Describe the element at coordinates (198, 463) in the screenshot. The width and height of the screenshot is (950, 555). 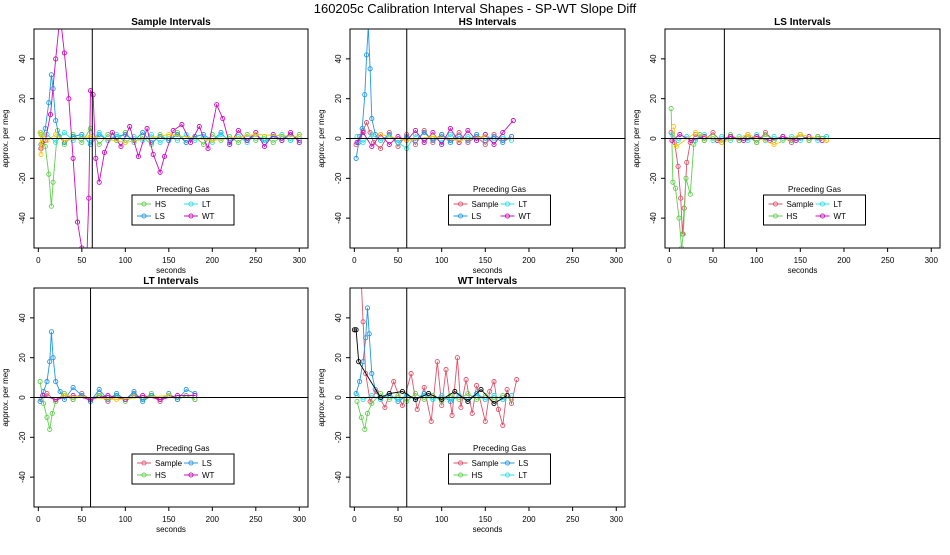
I see `legend-entry-ls: LS` at that location.